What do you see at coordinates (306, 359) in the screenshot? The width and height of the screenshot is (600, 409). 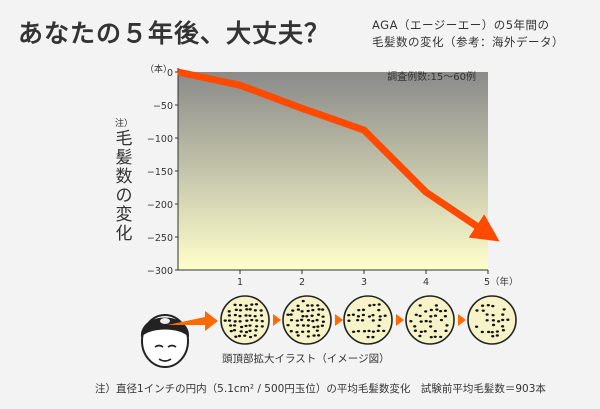 I see `illustration-caption: 頭頂部拡大イラスト（イメージ図）` at bounding box center [306, 359].